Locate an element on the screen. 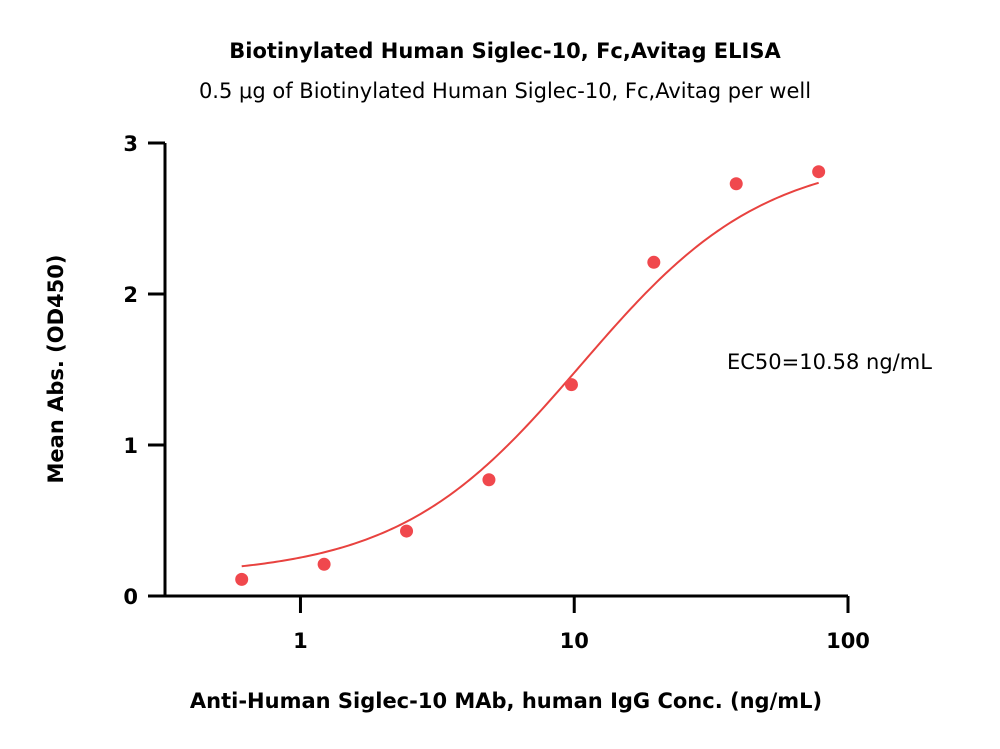 This screenshot has width=1000, height=749. x-ticks: 1 10 100 is located at coordinates (581, 624).